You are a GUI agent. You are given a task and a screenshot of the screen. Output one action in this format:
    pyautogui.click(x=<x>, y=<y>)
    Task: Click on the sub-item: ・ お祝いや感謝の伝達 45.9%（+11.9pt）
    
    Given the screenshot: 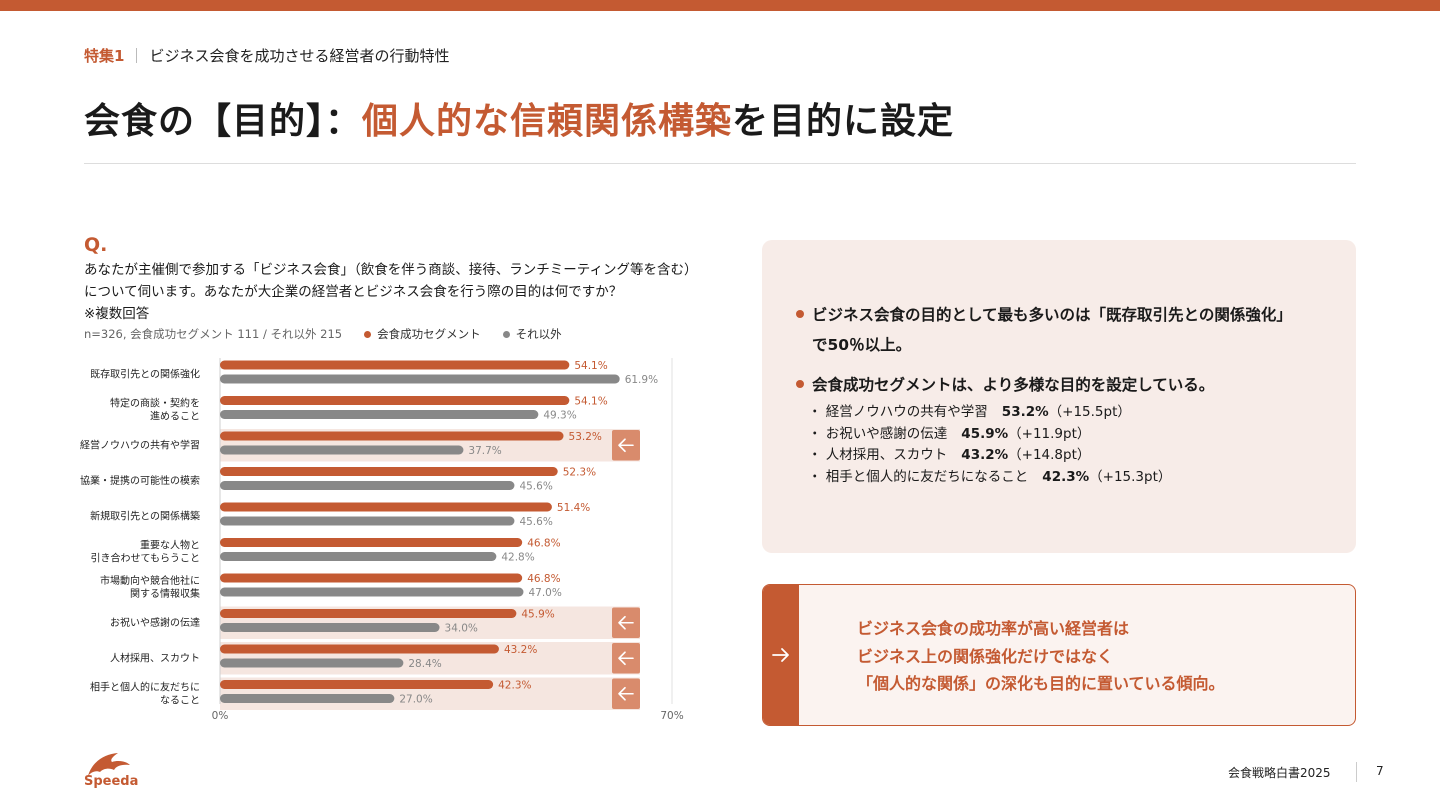 What is the action you would take?
    pyautogui.click(x=989, y=435)
    